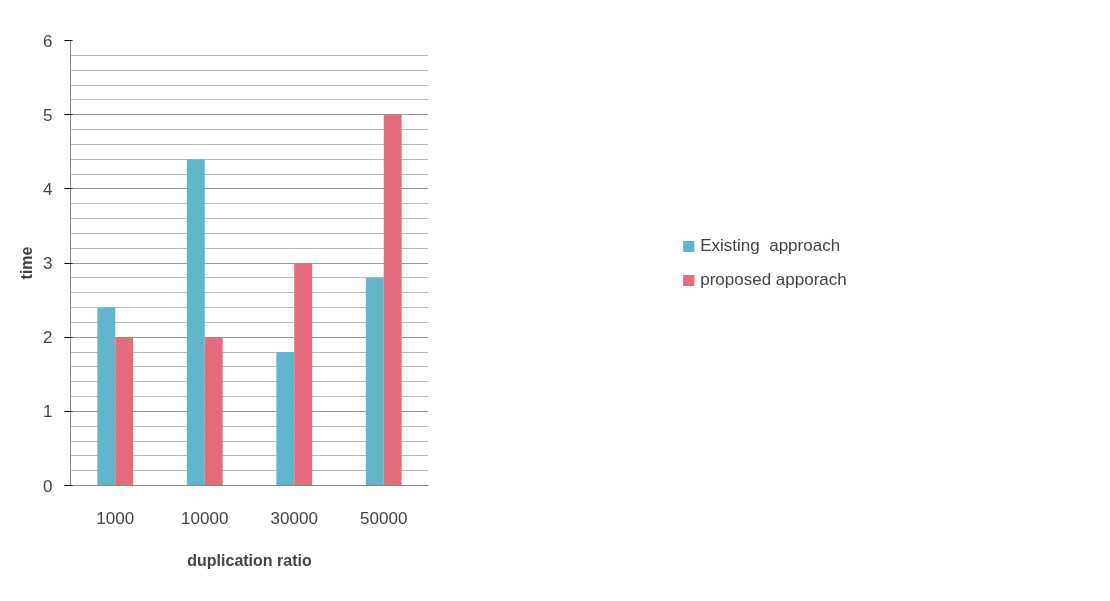  Describe the element at coordinates (48, 486) in the screenshot. I see `y-tick-label: 0` at that location.